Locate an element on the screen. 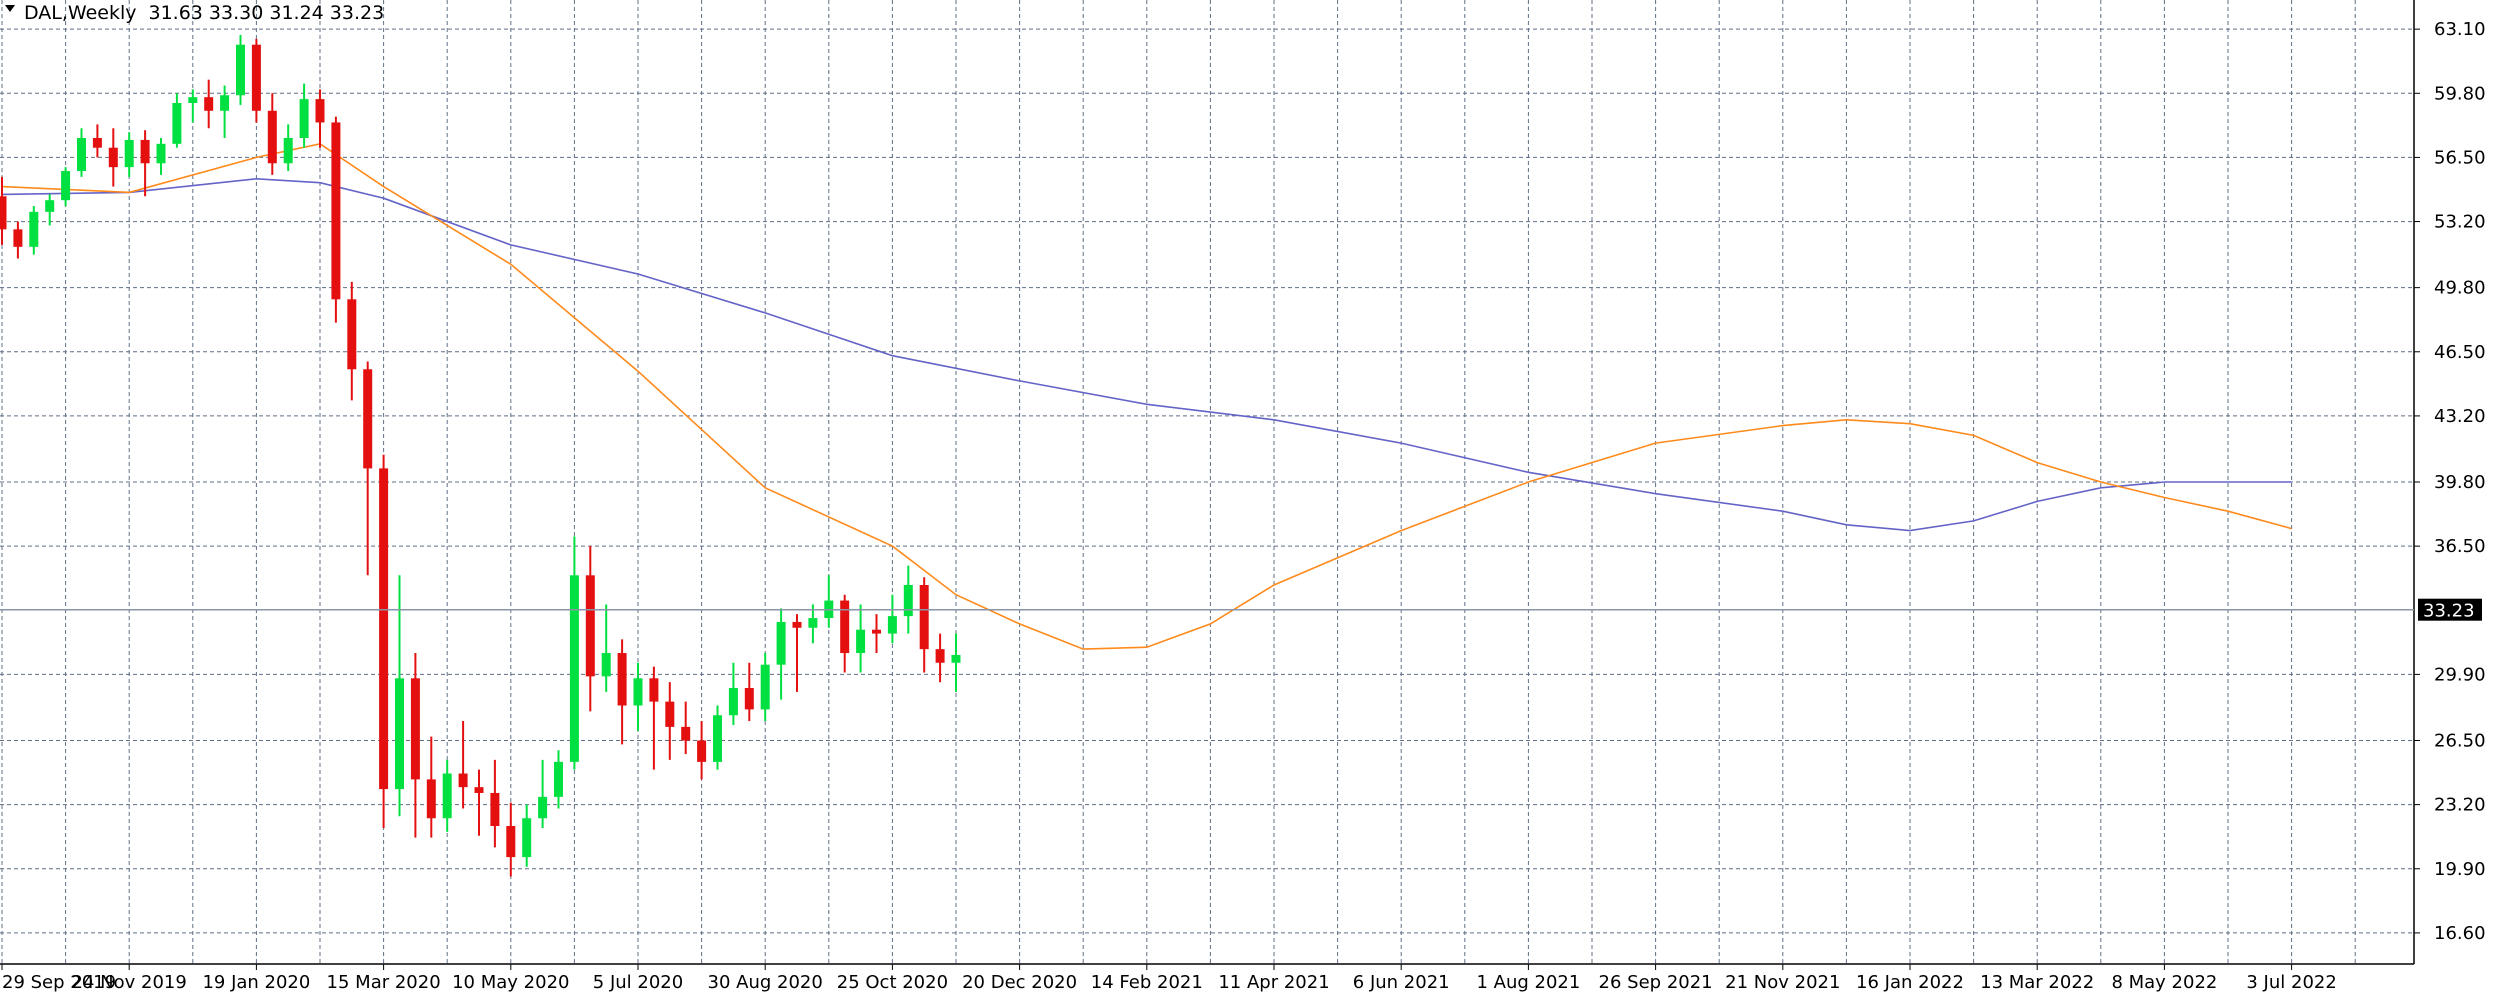 The width and height of the screenshot is (2494, 998). price-tick-label: 19.90 is located at coordinates (2460, 869).